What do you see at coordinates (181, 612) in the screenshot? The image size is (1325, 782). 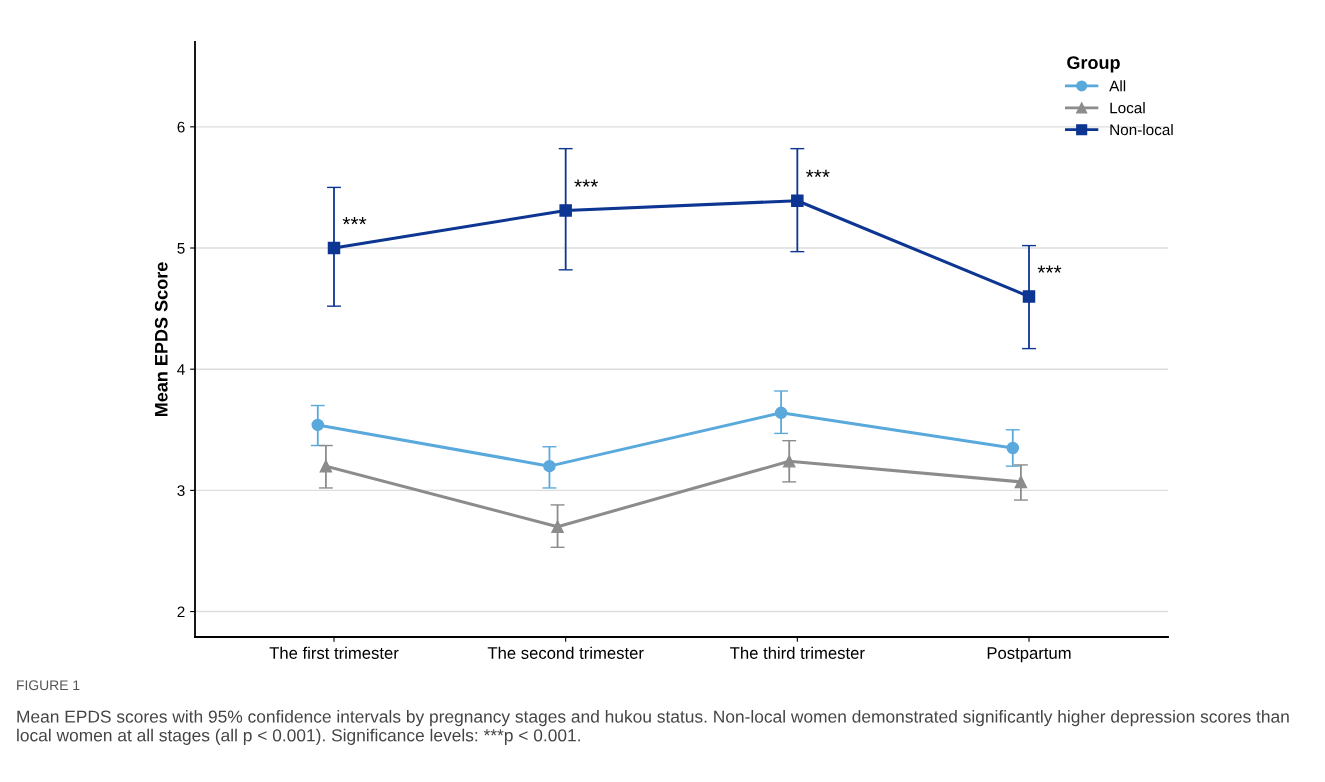 I see `y-tick-label: 2` at bounding box center [181, 612].